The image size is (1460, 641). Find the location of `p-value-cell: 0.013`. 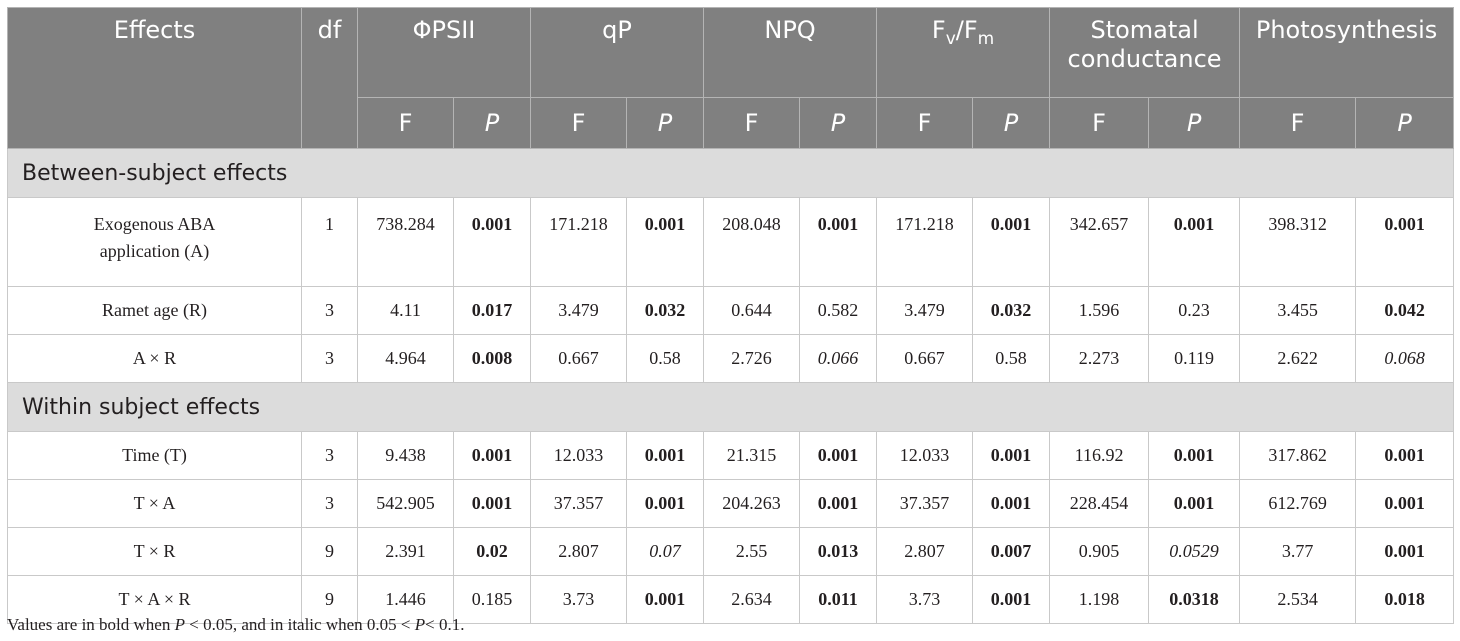

p-value-cell: 0.013 is located at coordinates (838, 551).